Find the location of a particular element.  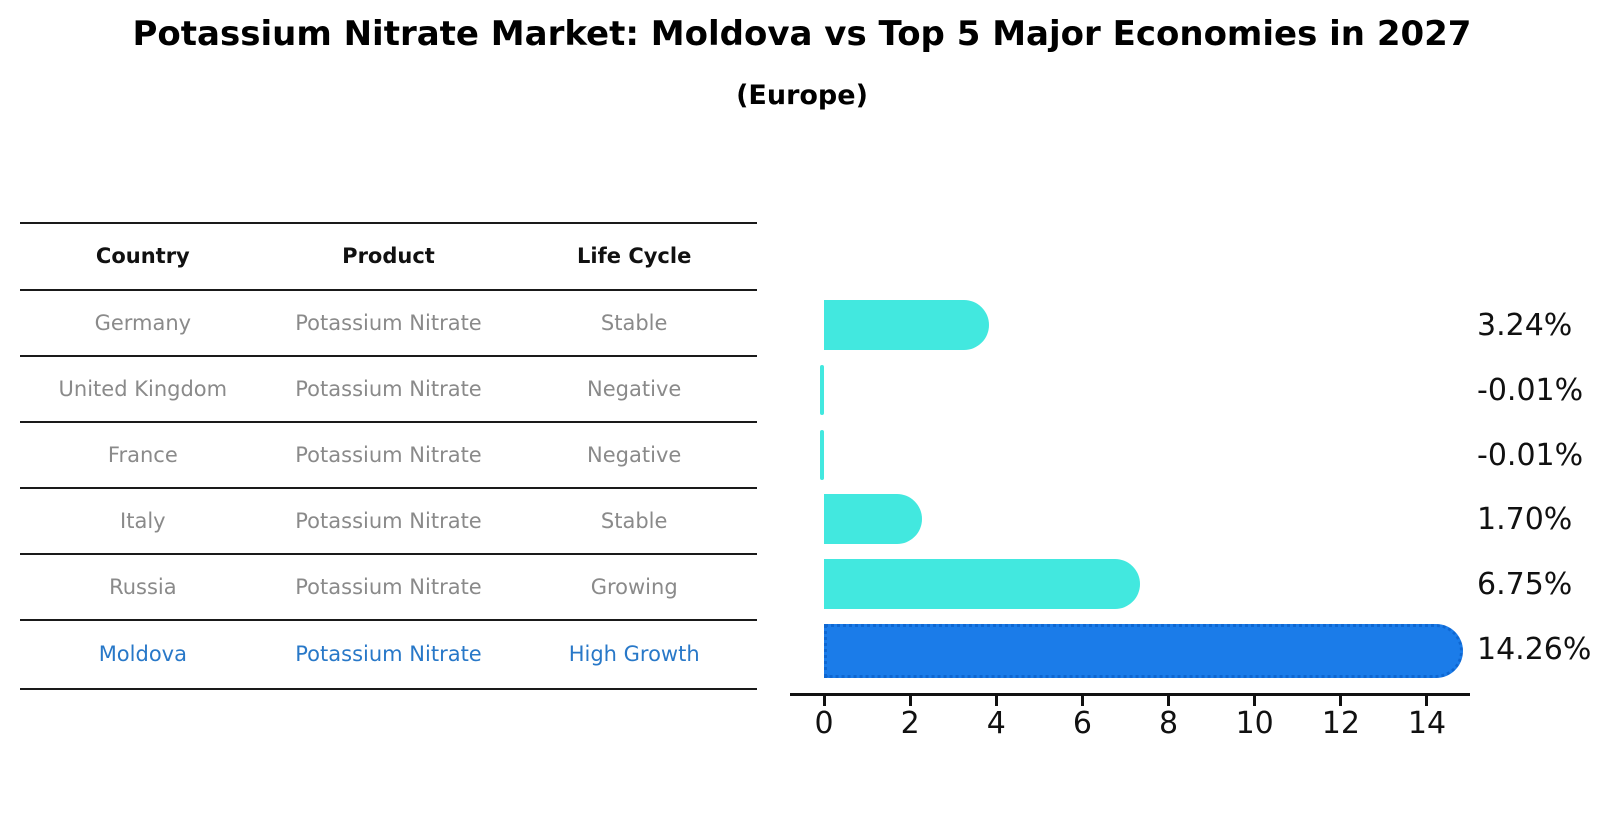

value-label-united-kingdom: -0.01% is located at coordinates (1530, 390).